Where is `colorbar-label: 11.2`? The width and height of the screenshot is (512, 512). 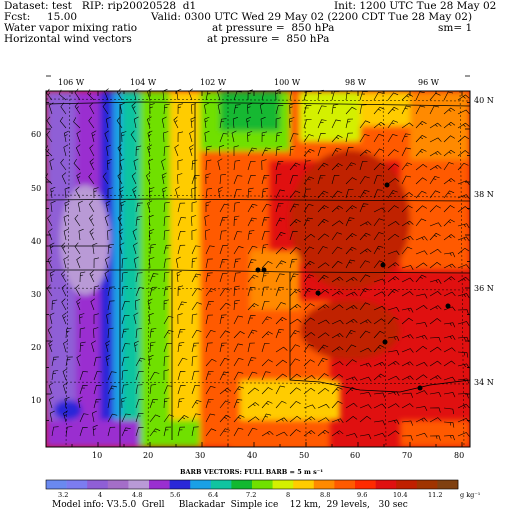
colorbar-label: 11.2 is located at coordinates (435, 495).